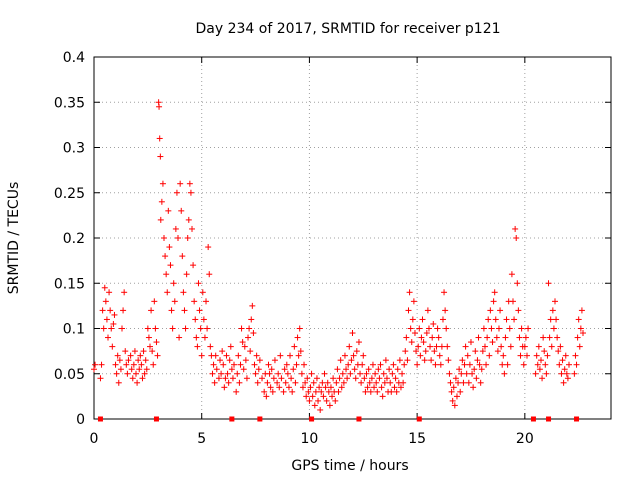  What do you see at coordinates (201, 439) in the screenshot?
I see `x-tick-label: 5` at bounding box center [201, 439].